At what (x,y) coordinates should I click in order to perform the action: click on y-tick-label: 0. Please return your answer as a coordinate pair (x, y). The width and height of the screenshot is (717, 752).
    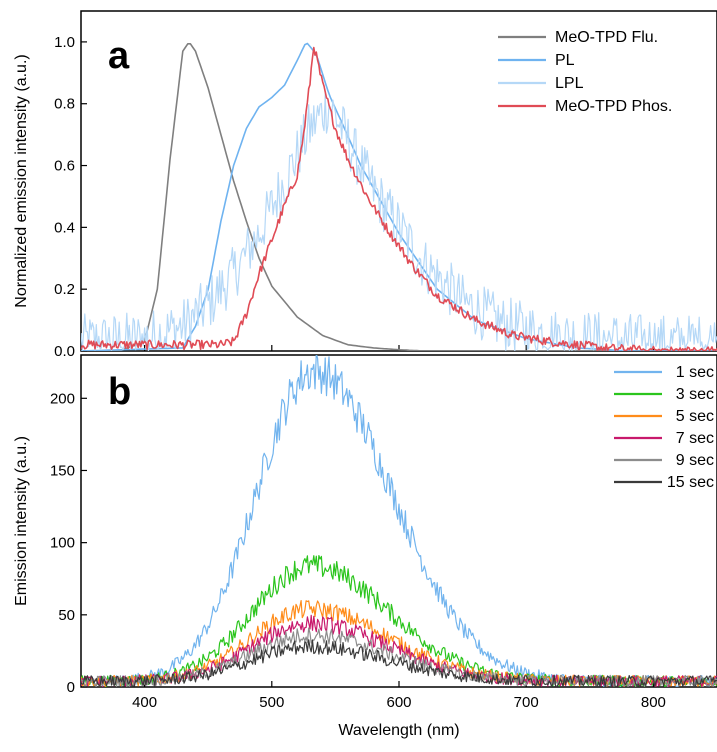
    Looking at the image, I should click on (71, 687).